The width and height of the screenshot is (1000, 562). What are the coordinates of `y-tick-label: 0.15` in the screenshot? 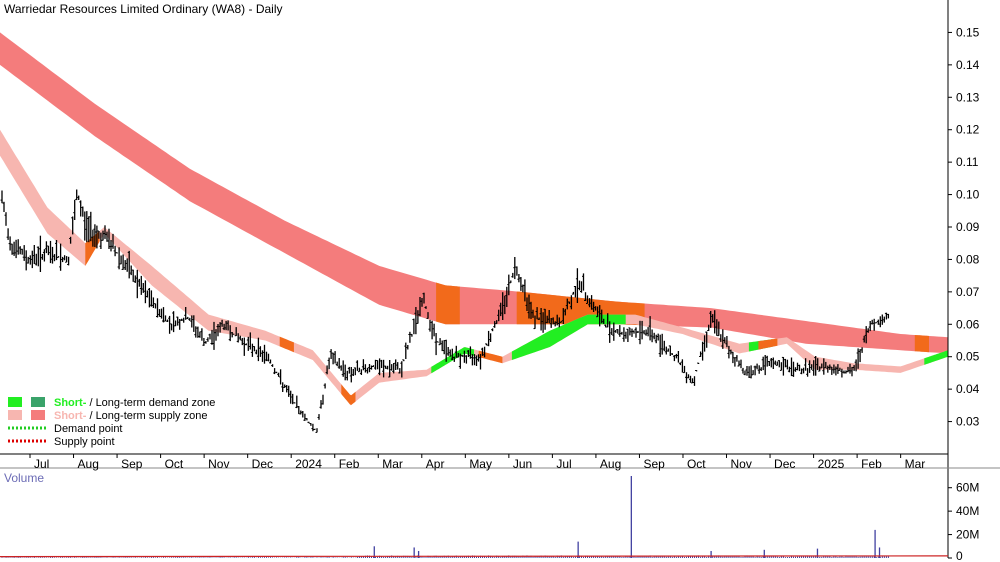 It's located at (968, 32).